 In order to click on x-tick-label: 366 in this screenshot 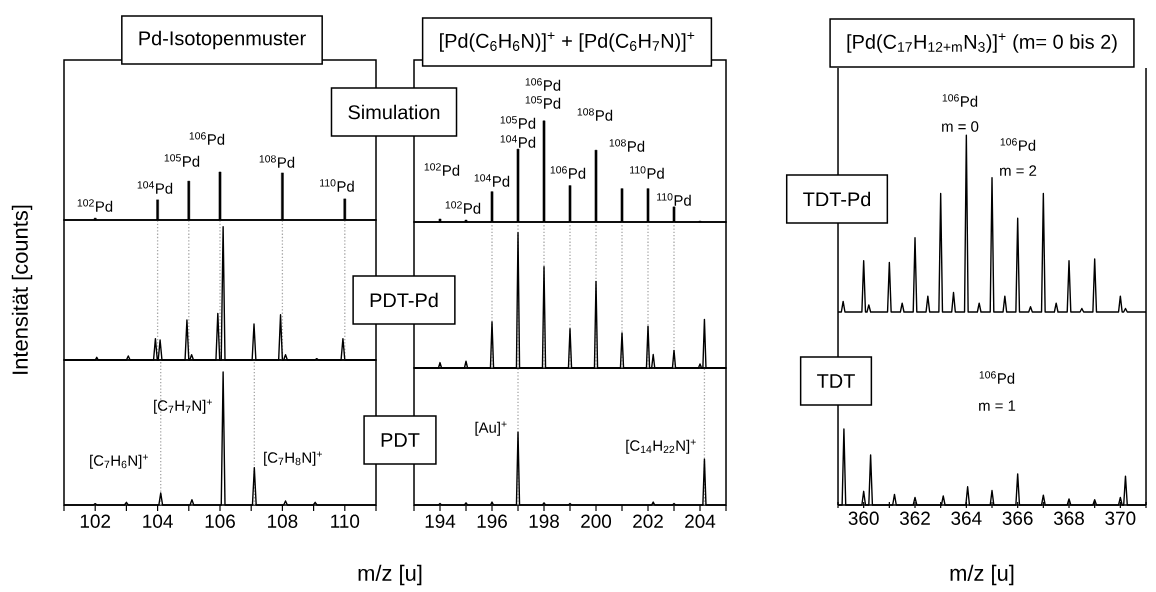, I will do `click(1017, 518)`.